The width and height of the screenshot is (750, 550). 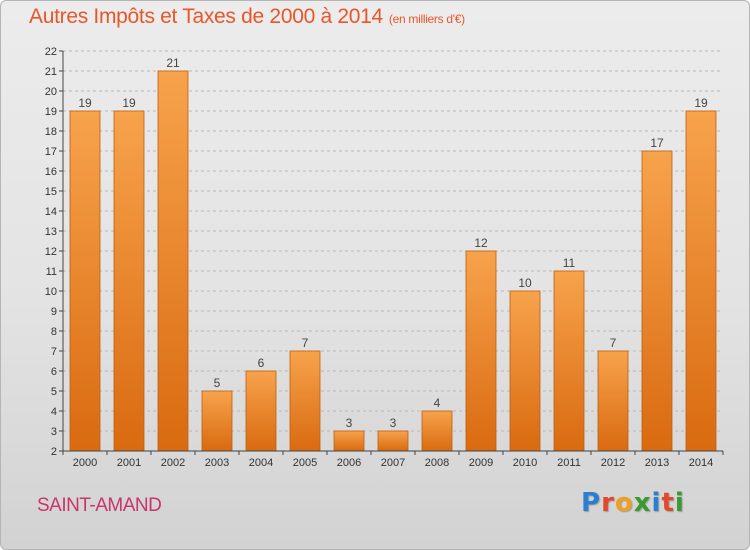 I want to click on y-tick-label: 9, so click(x=54, y=312).